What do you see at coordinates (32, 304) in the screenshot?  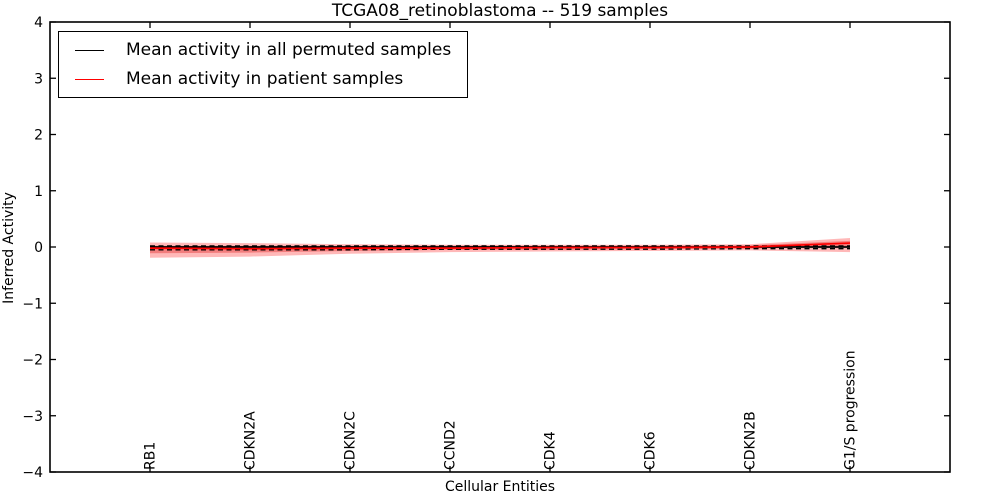 I see `y-tick-label: −1` at bounding box center [32, 304].